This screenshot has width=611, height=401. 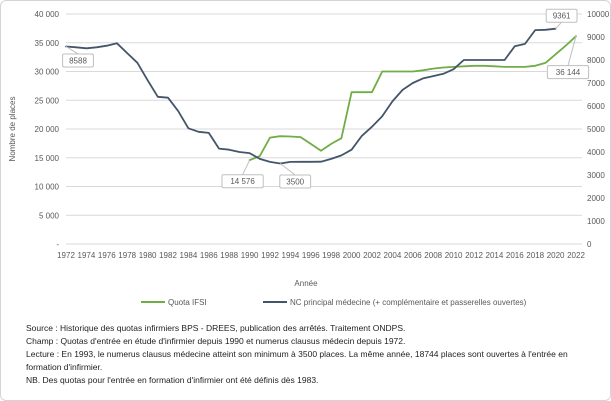 I want to click on svg-text: Quota IFSI, so click(x=187, y=302).